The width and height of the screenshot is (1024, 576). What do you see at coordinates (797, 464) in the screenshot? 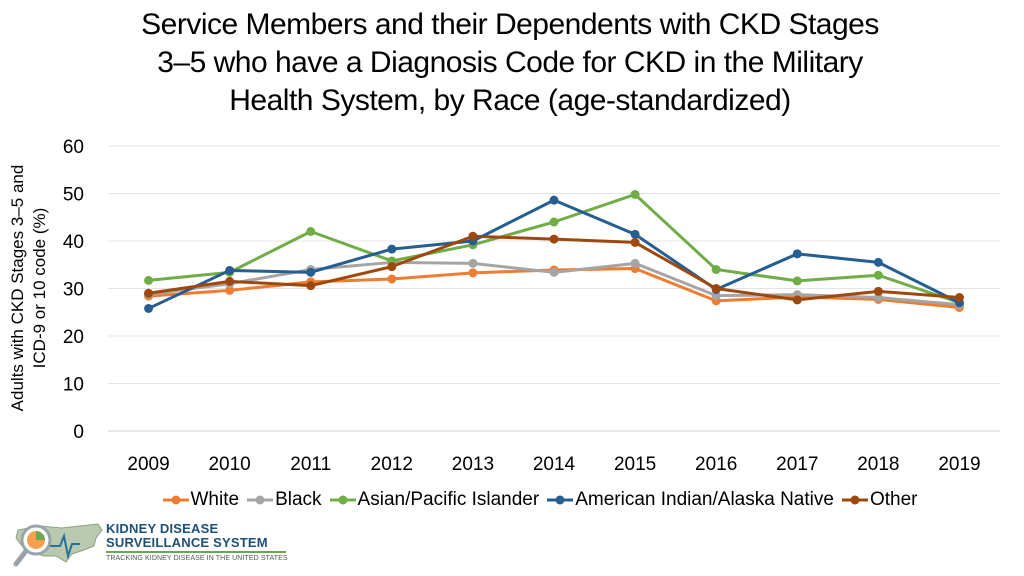
I see `x-tick-label-2017: 2017` at bounding box center [797, 464].